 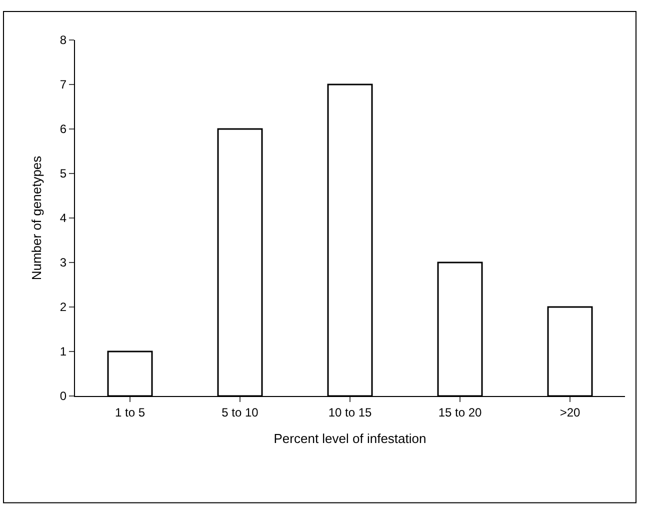 I want to click on y-tick-label: 4, so click(x=63, y=218).